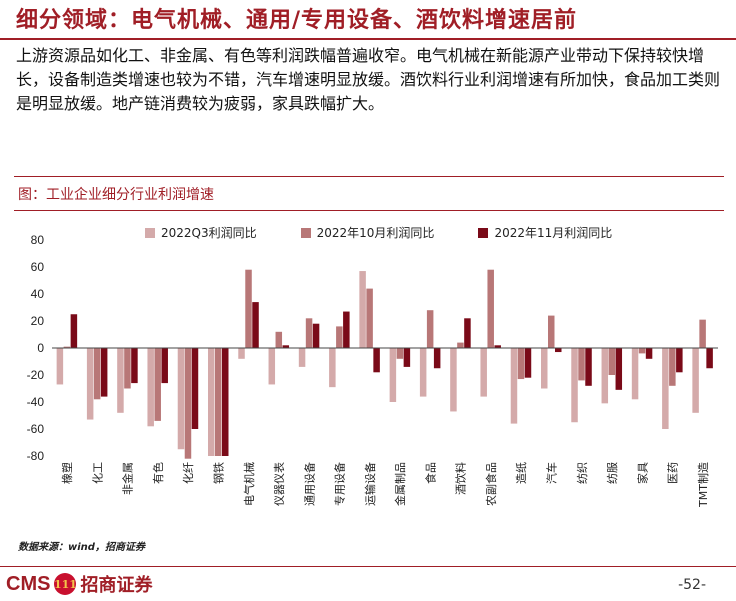 Image resolution: width=736 pixels, height=601 pixels. What do you see at coordinates (38, 240) in the screenshot?
I see `y-tick-label: 80` at bounding box center [38, 240].